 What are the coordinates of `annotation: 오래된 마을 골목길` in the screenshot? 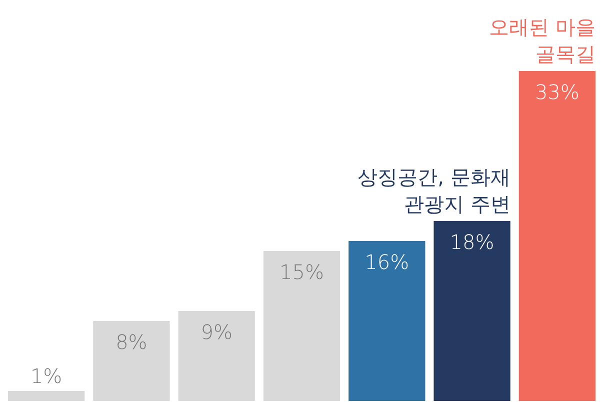 It's located at (542, 40).